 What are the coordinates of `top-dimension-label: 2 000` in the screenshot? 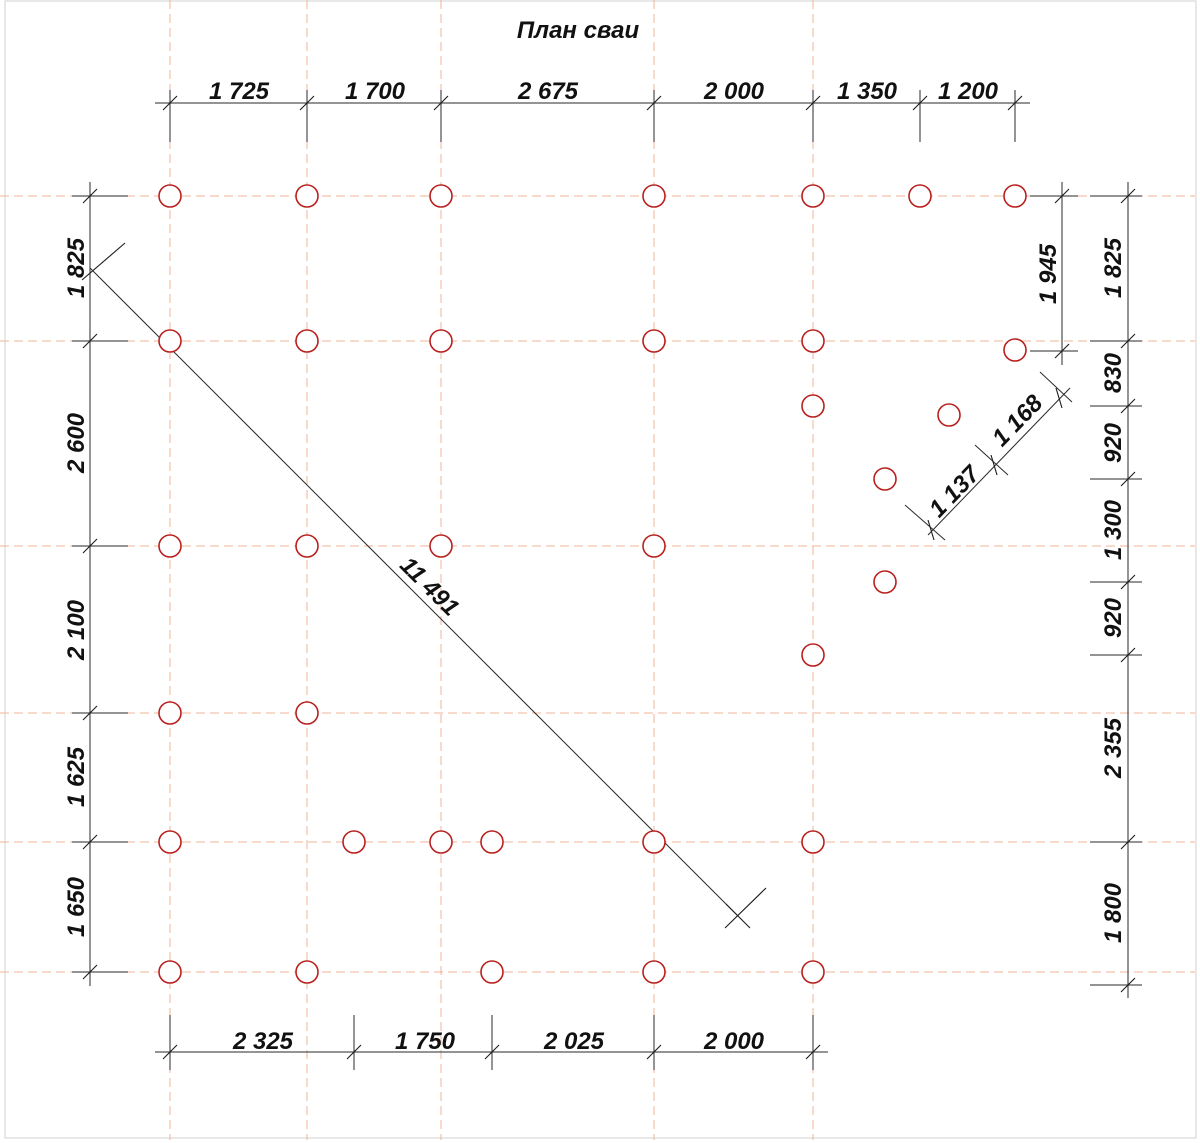 It's located at (734, 91).